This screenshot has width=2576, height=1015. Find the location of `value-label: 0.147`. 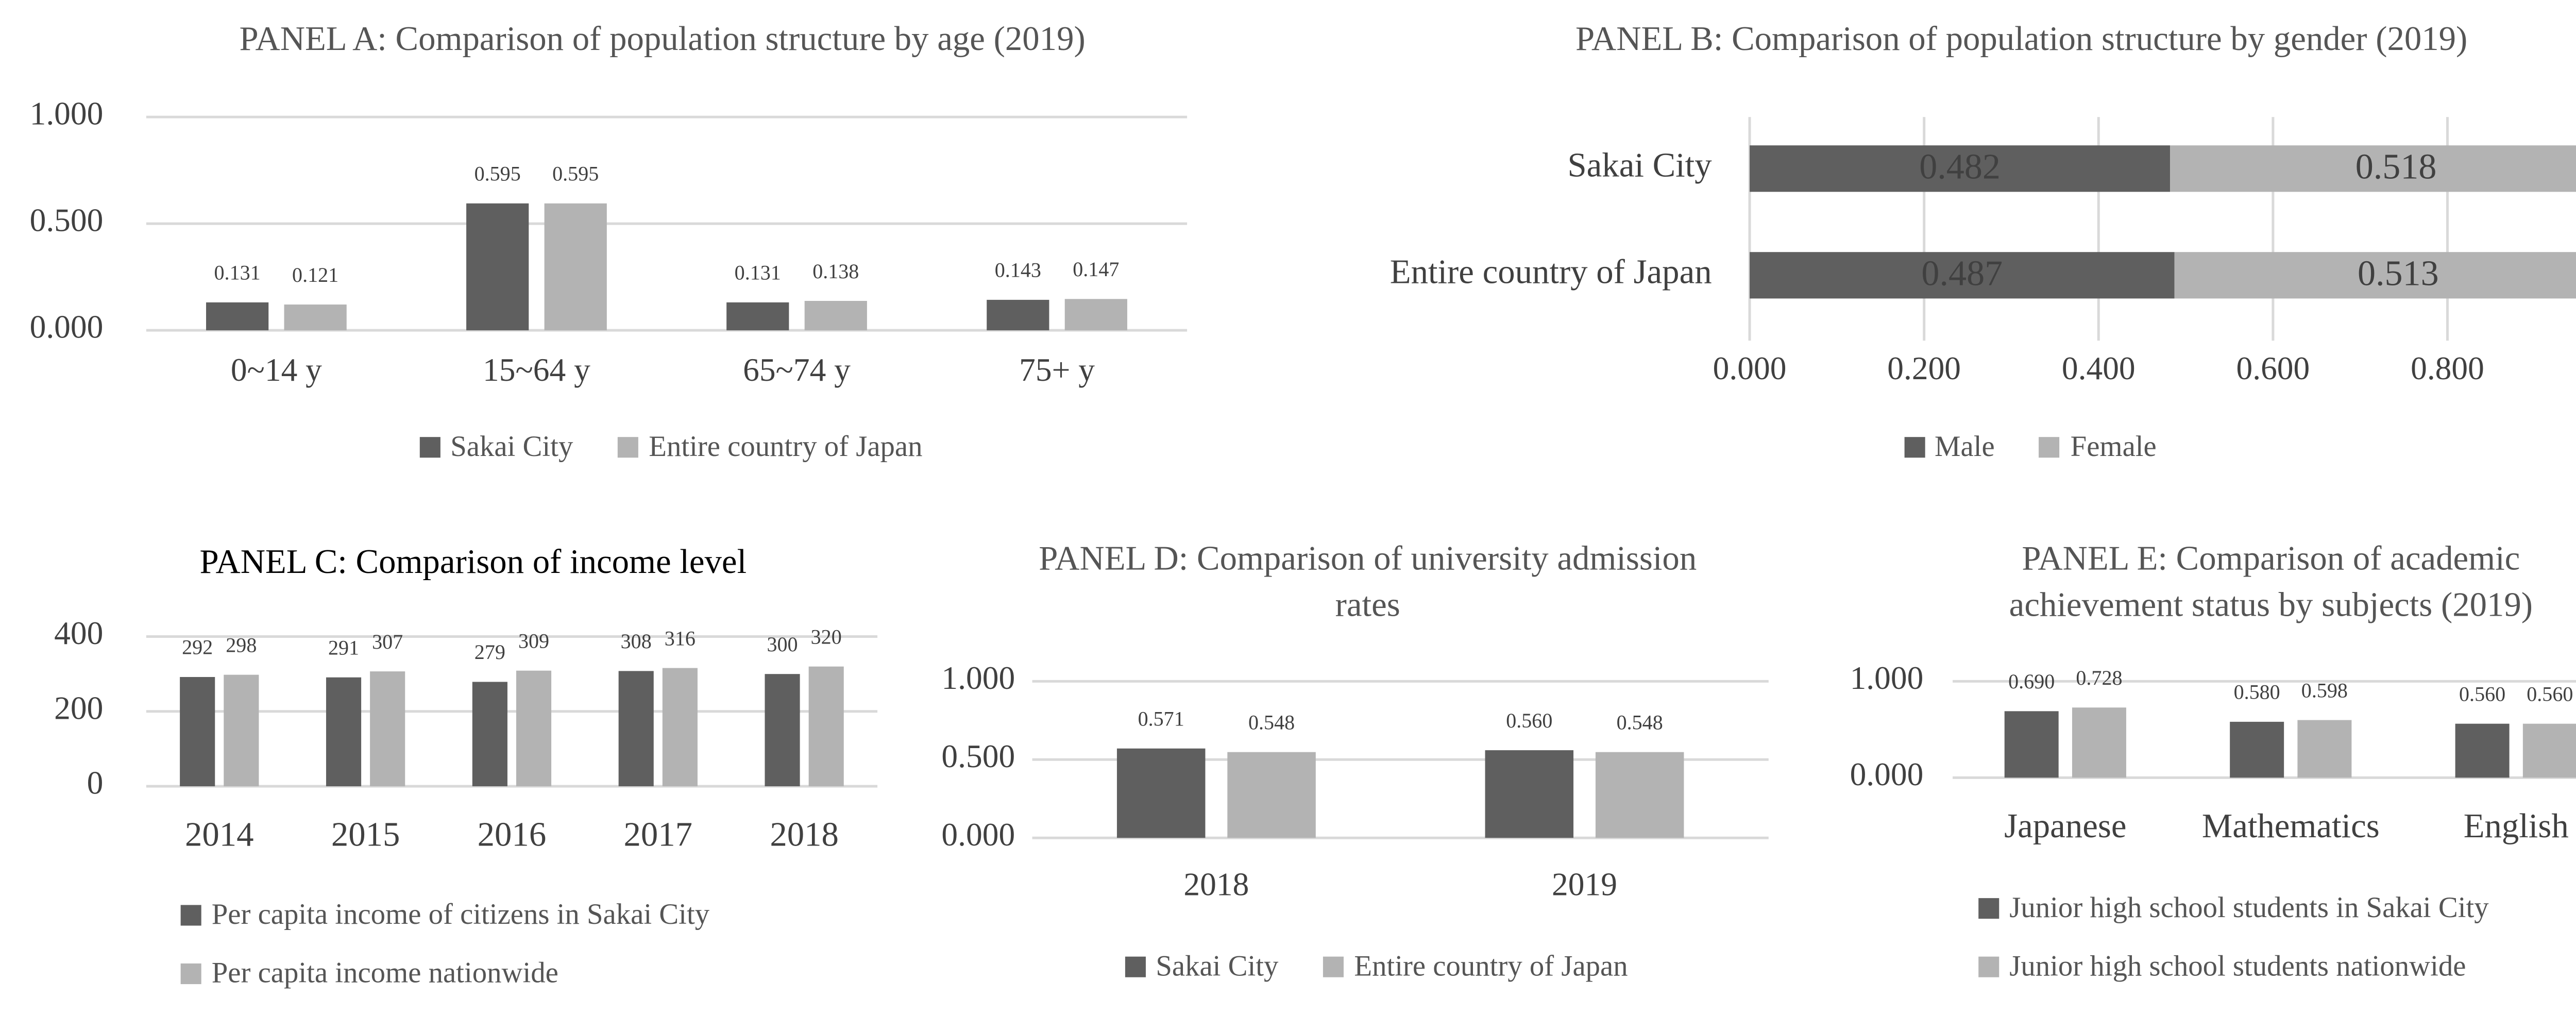

value-label: 0.147 is located at coordinates (1096, 270).